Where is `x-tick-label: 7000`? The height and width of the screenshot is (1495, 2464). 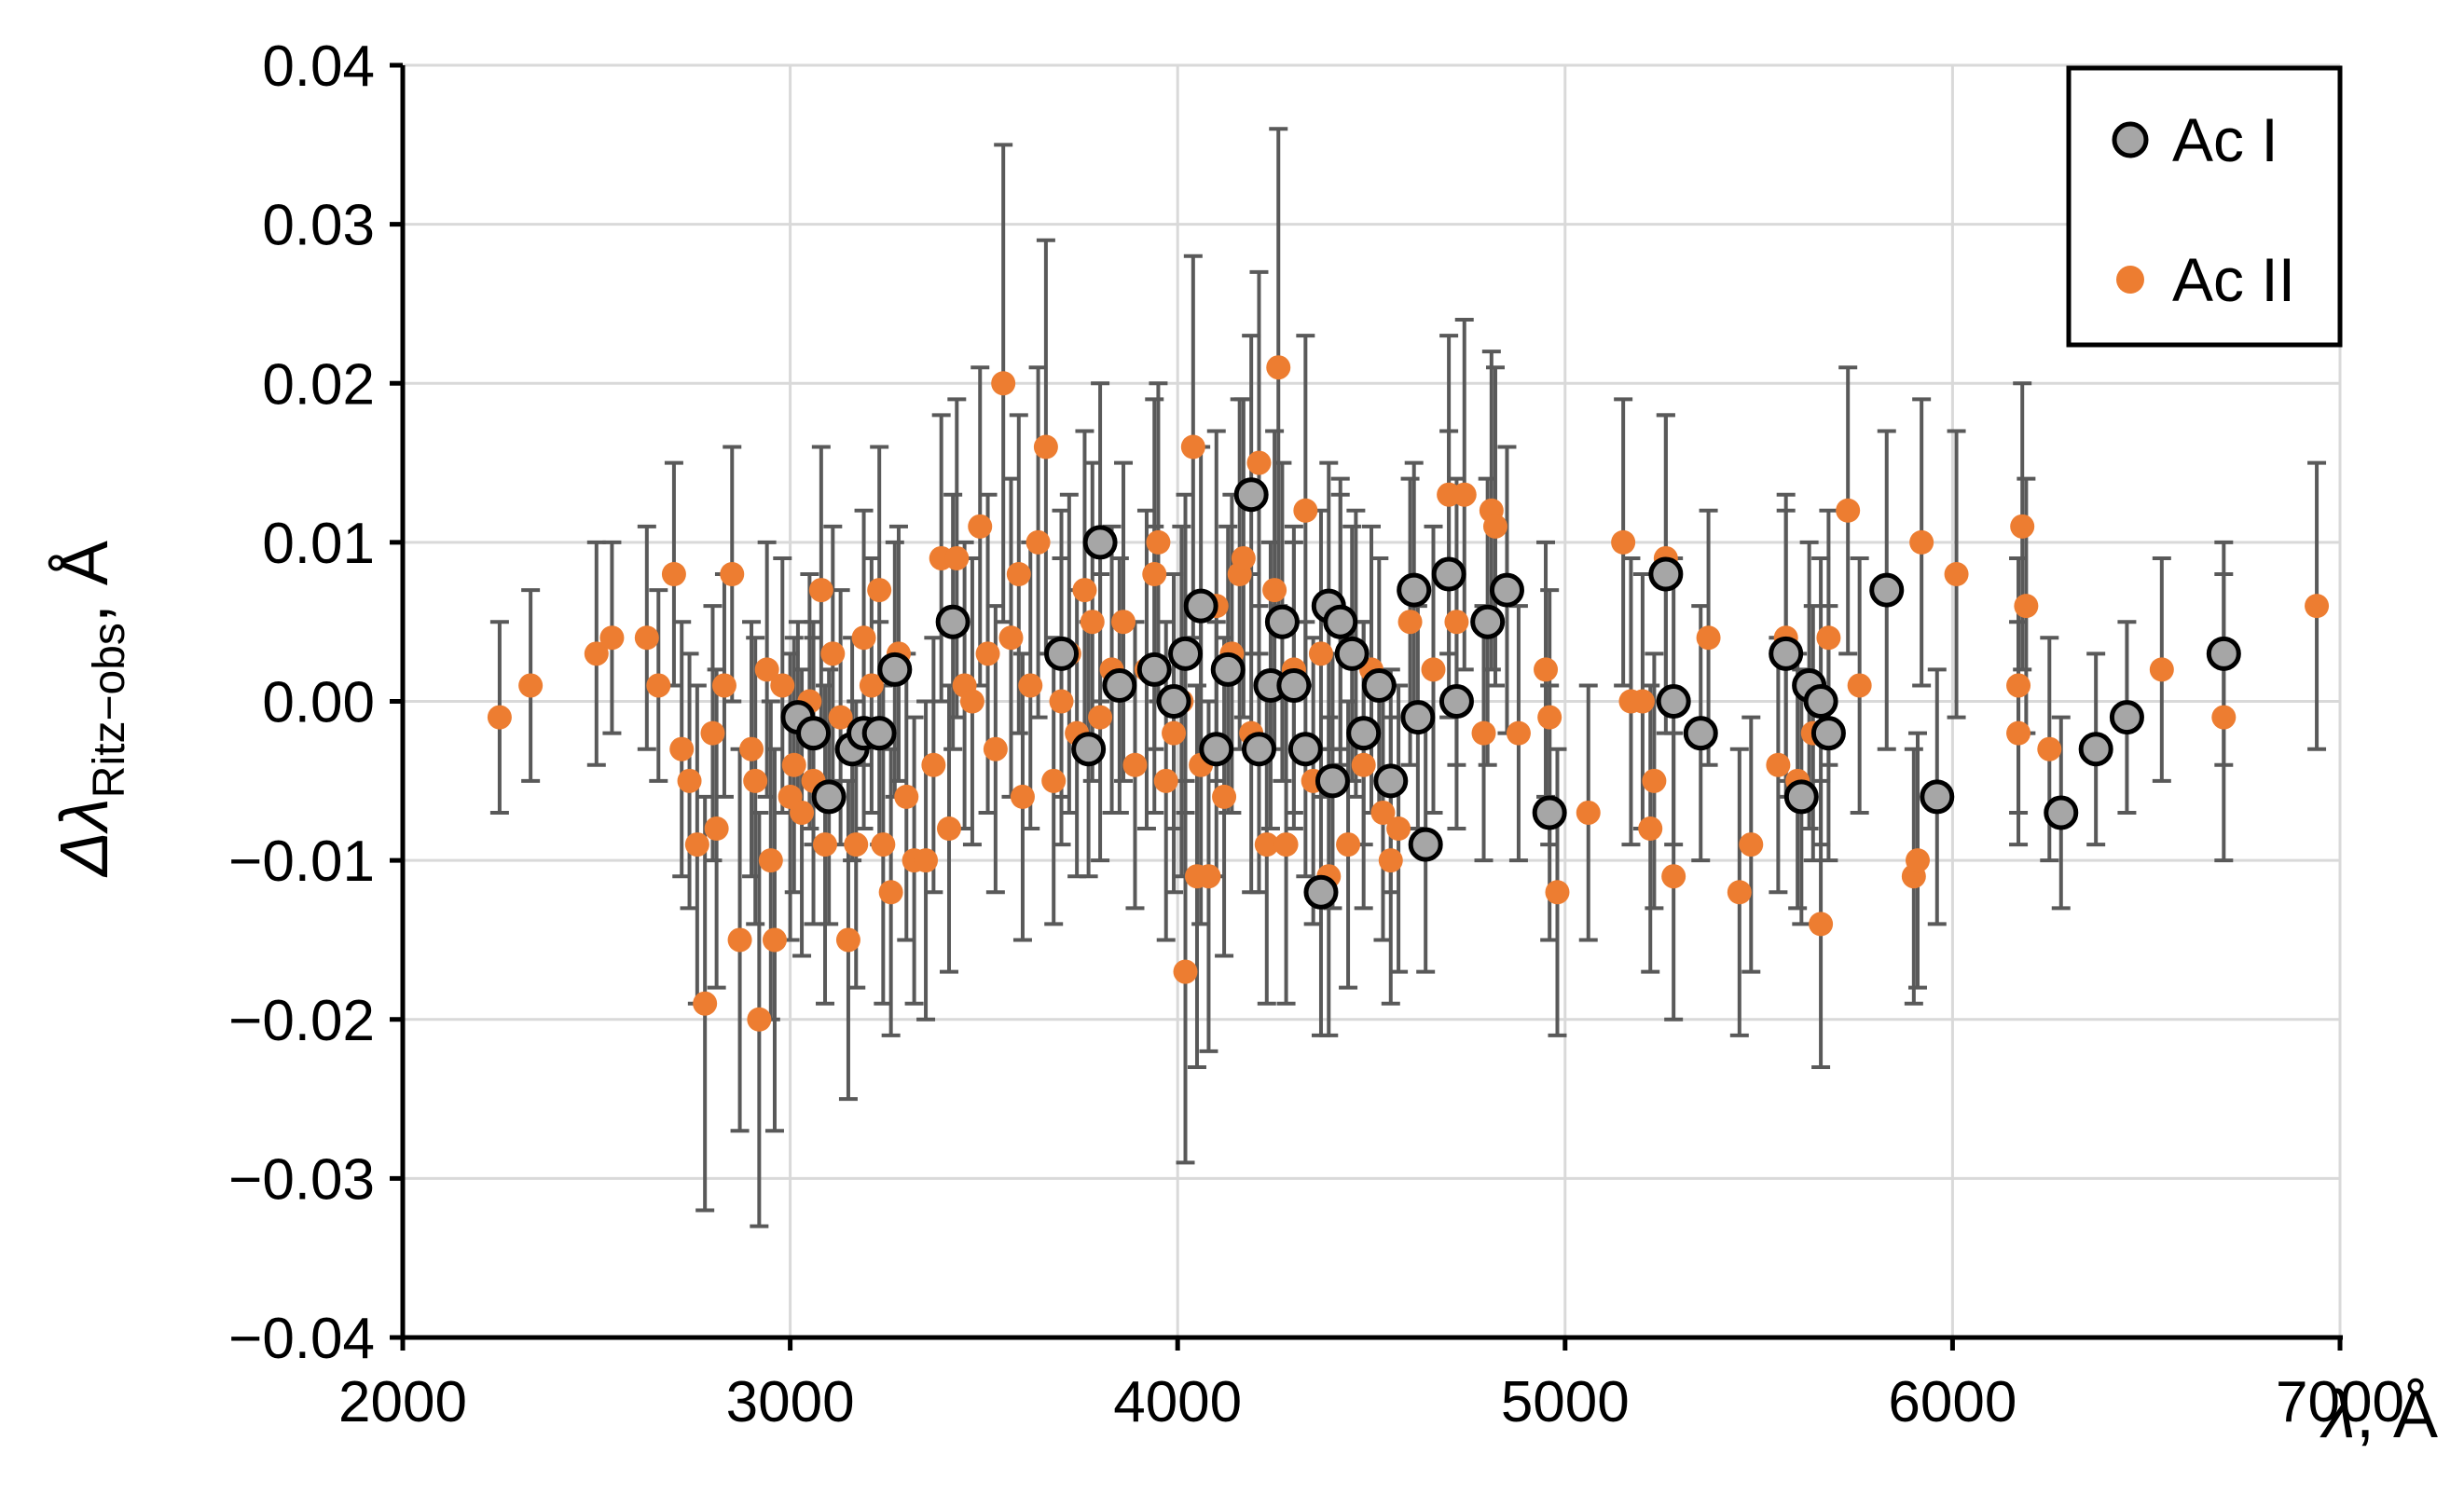 x-tick-label: 7000 is located at coordinates (2340, 1402).